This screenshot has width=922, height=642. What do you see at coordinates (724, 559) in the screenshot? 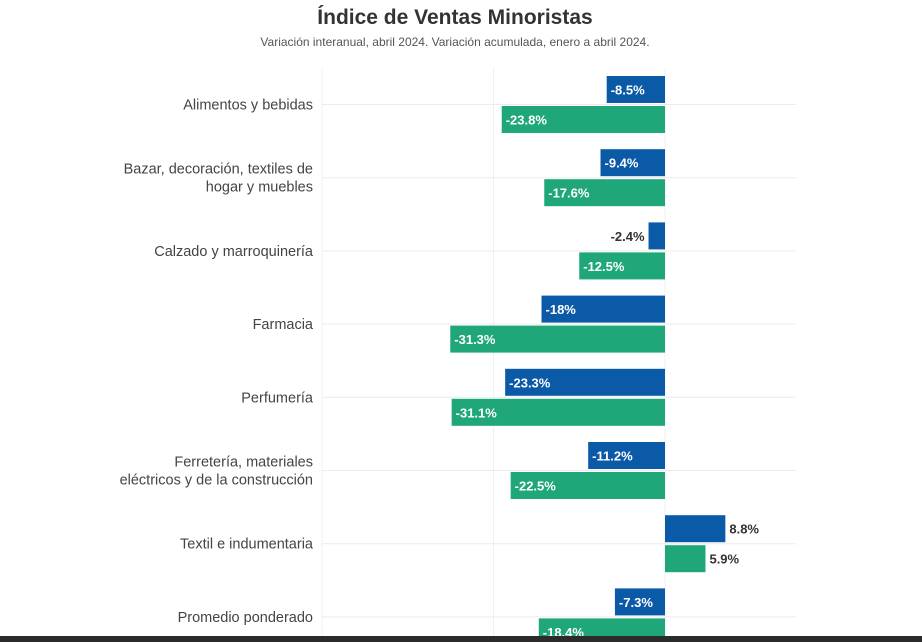
I see `value-label: 5.9%` at bounding box center [724, 559].